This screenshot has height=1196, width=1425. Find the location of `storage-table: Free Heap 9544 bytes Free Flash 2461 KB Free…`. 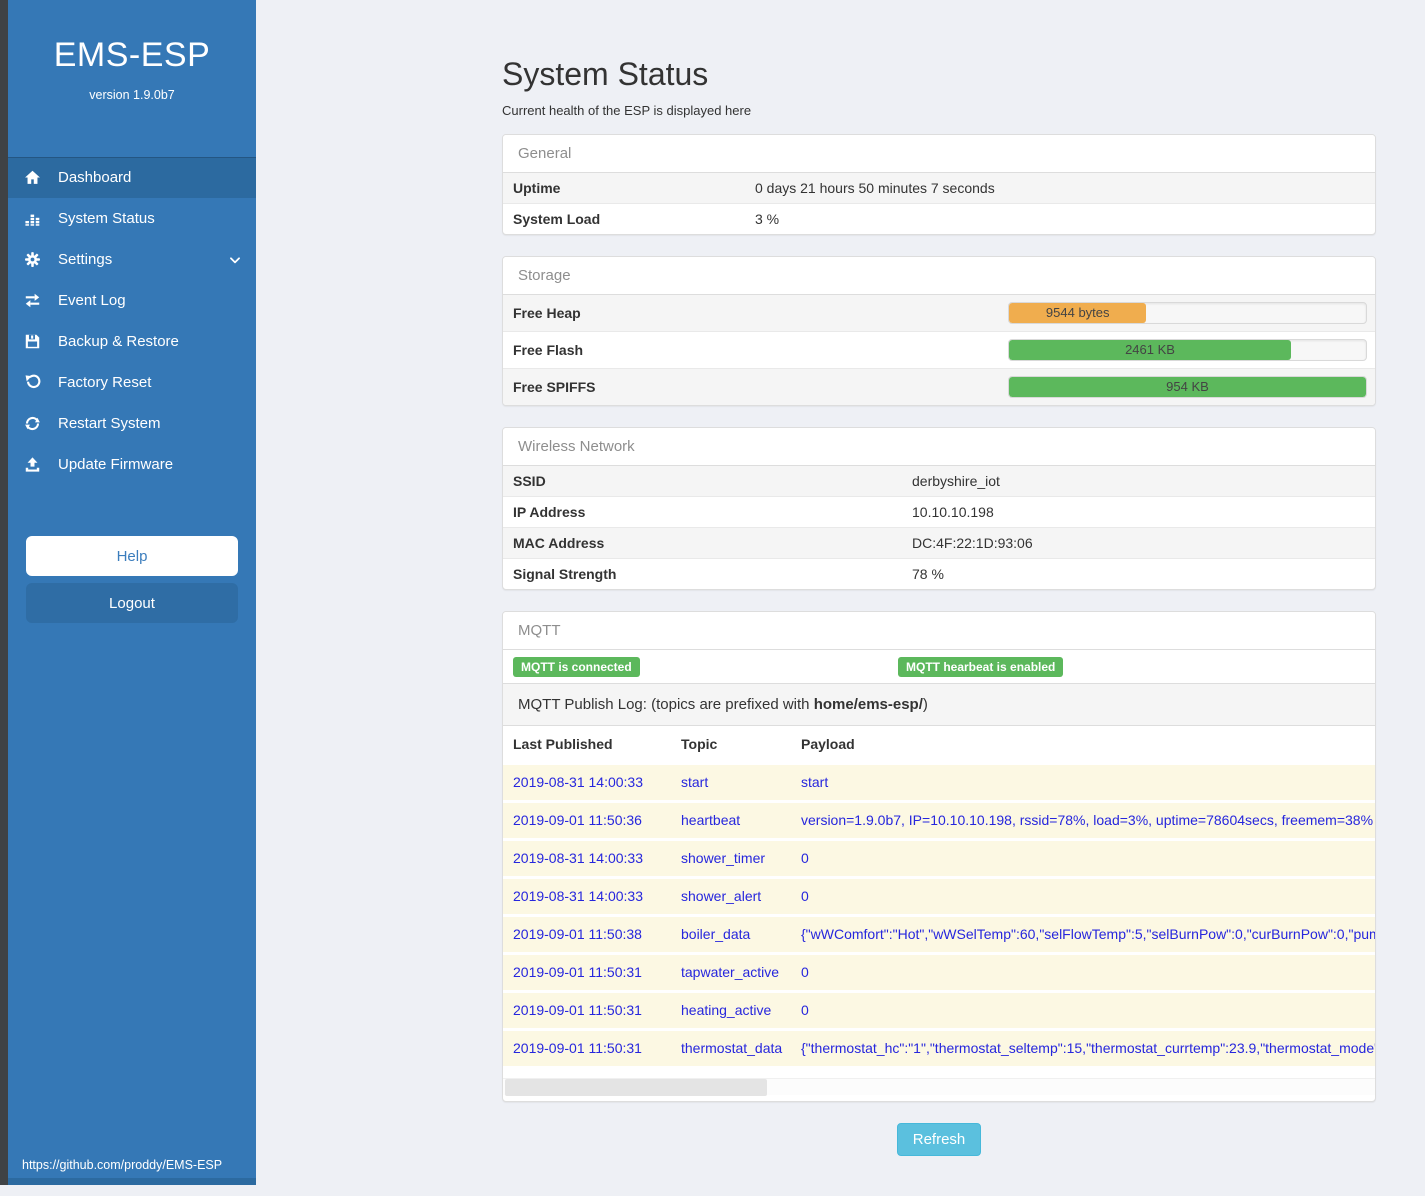

storage-table: Free Heap 9544 bytes Free Flash 2461 KB Free… is located at coordinates (939, 350).